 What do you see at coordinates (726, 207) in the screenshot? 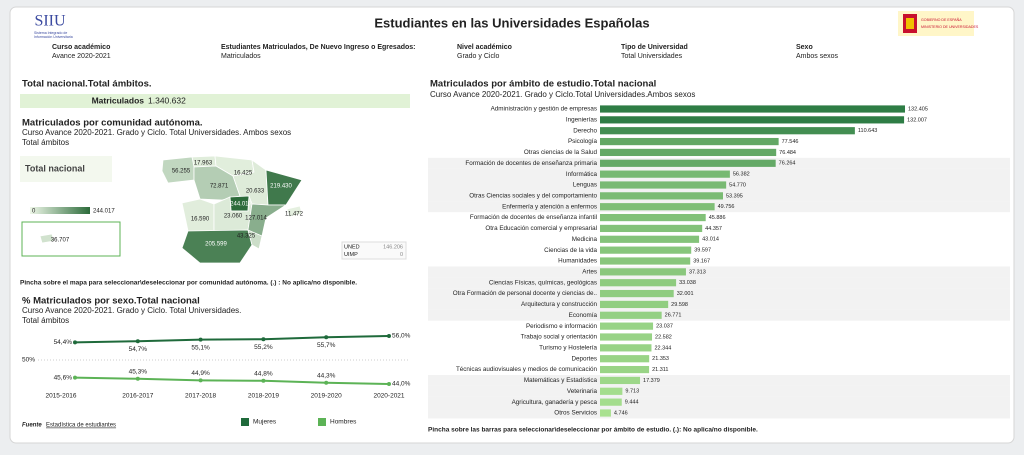
I see `value-label: 49.756` at bounding box center [726, 207].